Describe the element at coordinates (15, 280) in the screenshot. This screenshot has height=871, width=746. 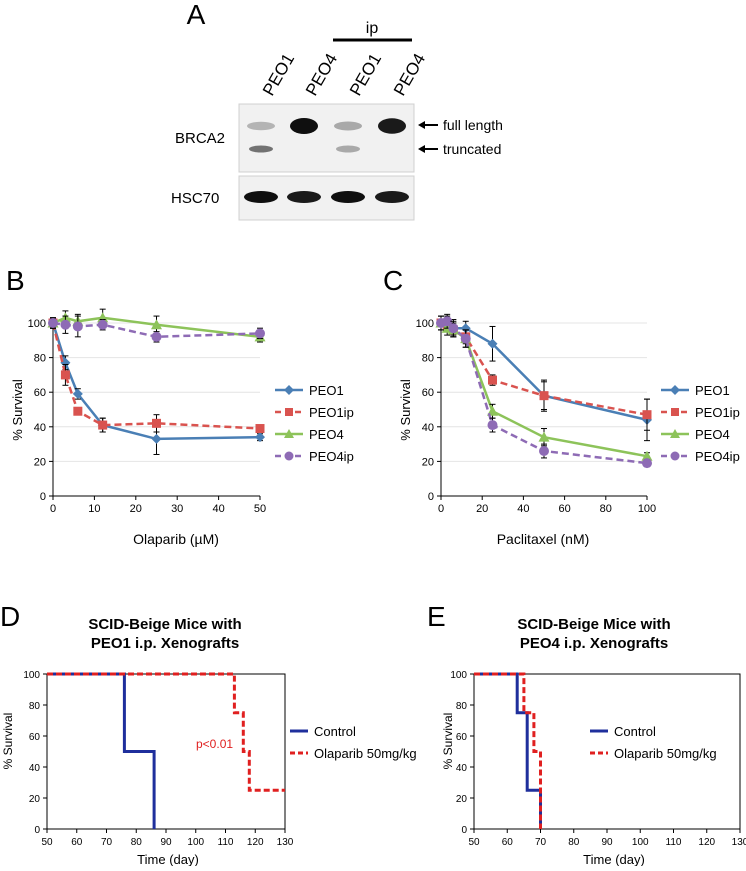
I see `panel-b-letter: B` at that location.